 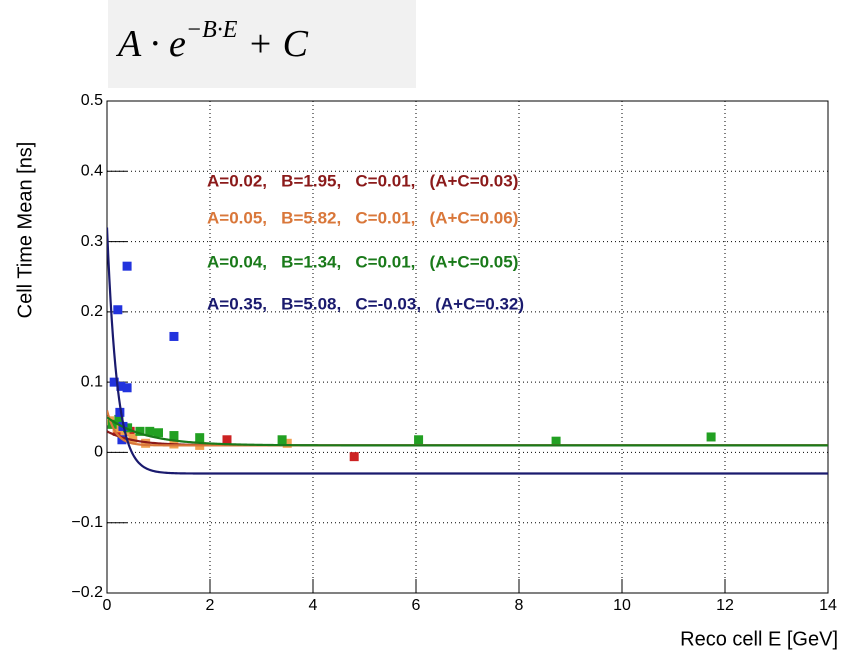 I want to click on fit-annotation: A=0.04, B=1.34, C=0.01, (A+C=0.05), so click(x=362, y=261).